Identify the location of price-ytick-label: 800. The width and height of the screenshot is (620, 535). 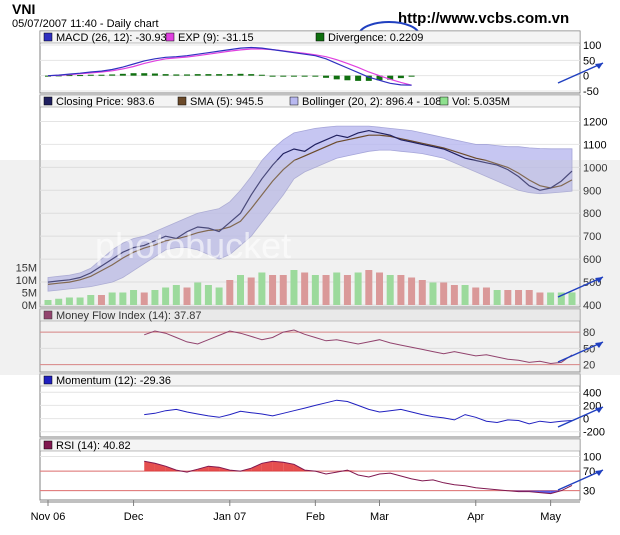
(592, 214).